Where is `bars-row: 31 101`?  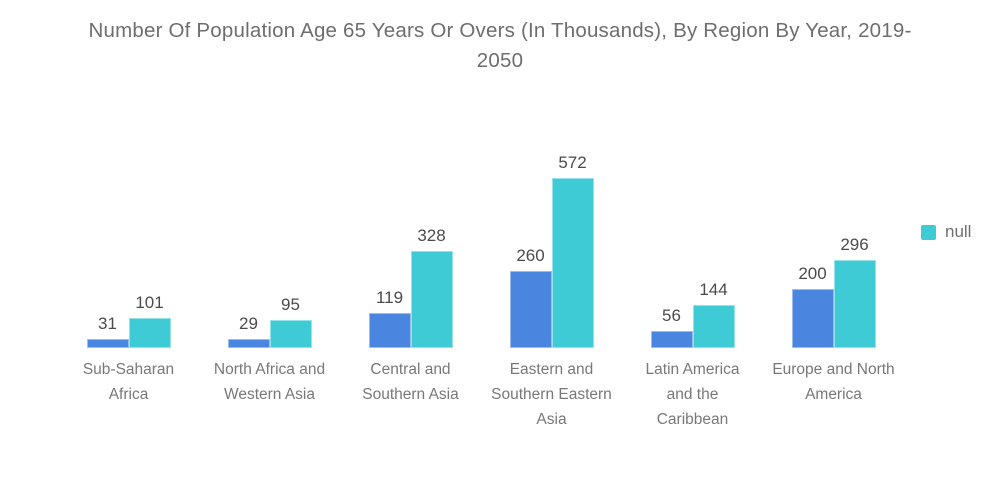 bars-row: 31 101 is located at coordinates (128, 234).